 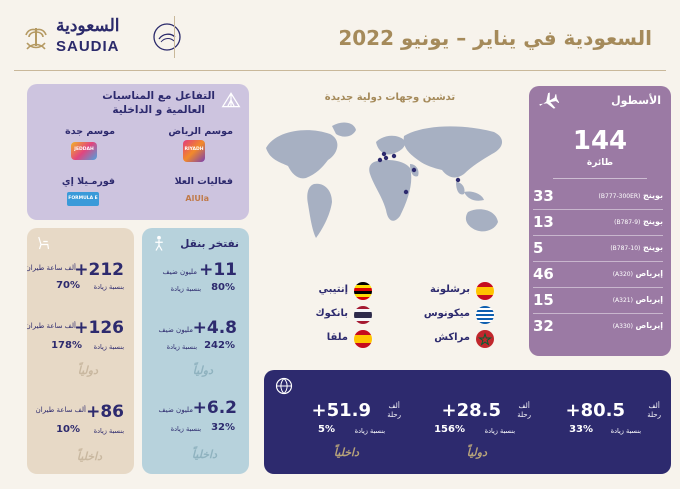 What do you see at coordinates (167, 37) in the screenshot?
I see `seal-icon` at bounding box center [167, 37].